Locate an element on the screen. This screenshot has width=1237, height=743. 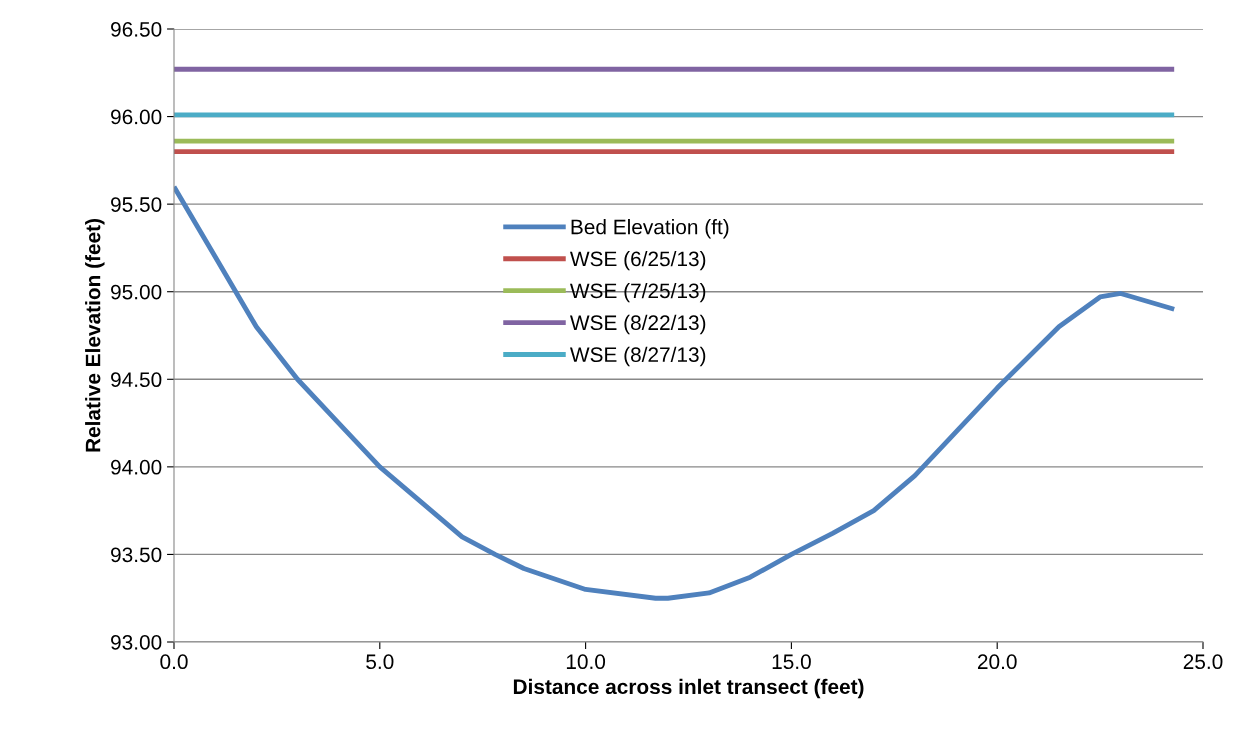
legend-label: WSE (6/25/13) is located at coordinates (638, 260).